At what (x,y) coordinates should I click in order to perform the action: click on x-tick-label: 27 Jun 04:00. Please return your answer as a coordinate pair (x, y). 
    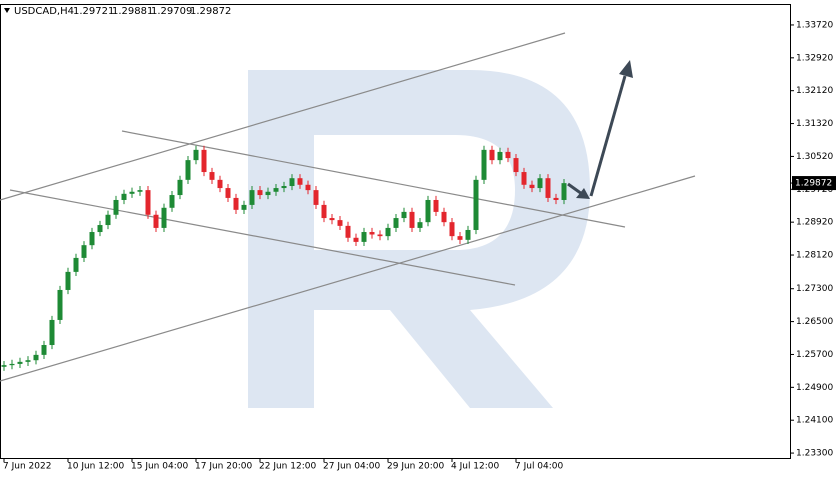
    Looking at the image, I should click on (351, 467).